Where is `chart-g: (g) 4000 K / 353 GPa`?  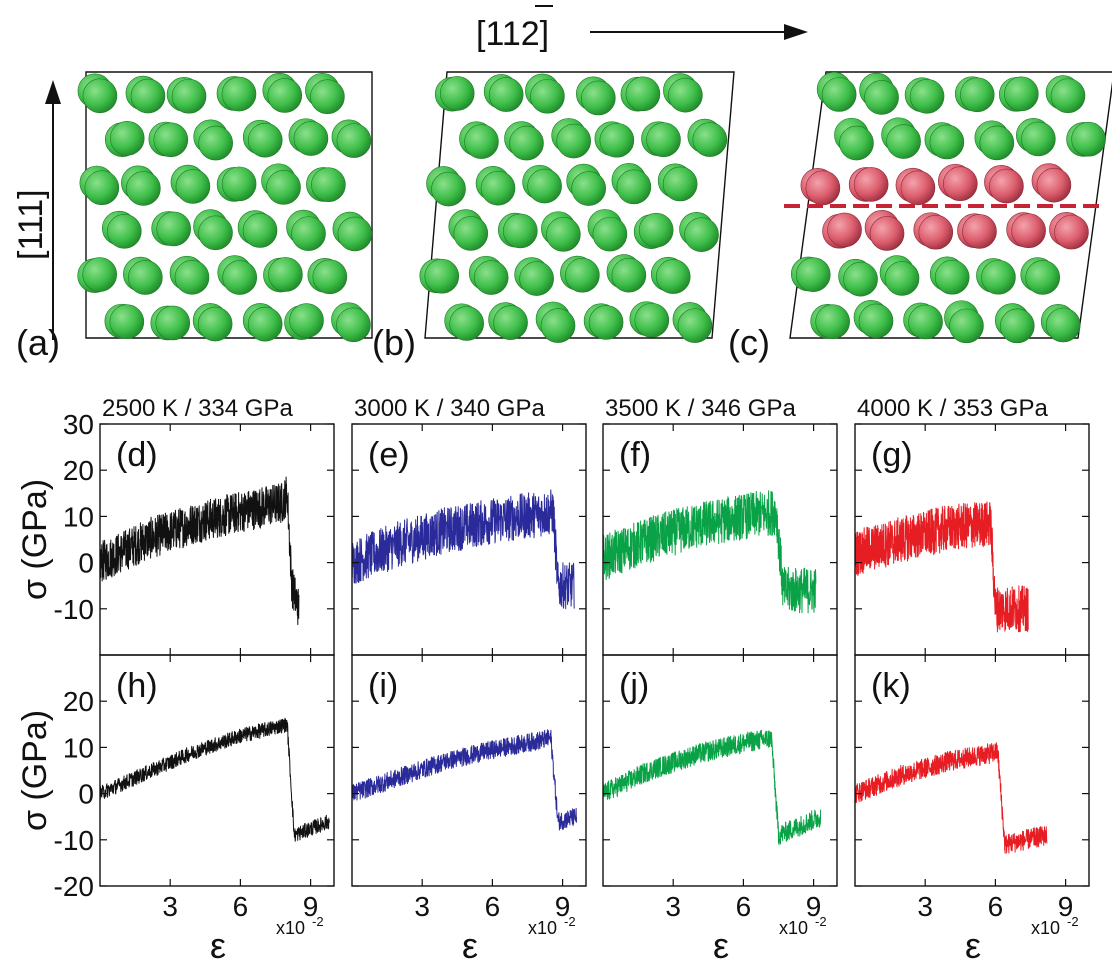
chart-g: (g) 4000 K / 353 GPa is located at coordinates (972, 525).